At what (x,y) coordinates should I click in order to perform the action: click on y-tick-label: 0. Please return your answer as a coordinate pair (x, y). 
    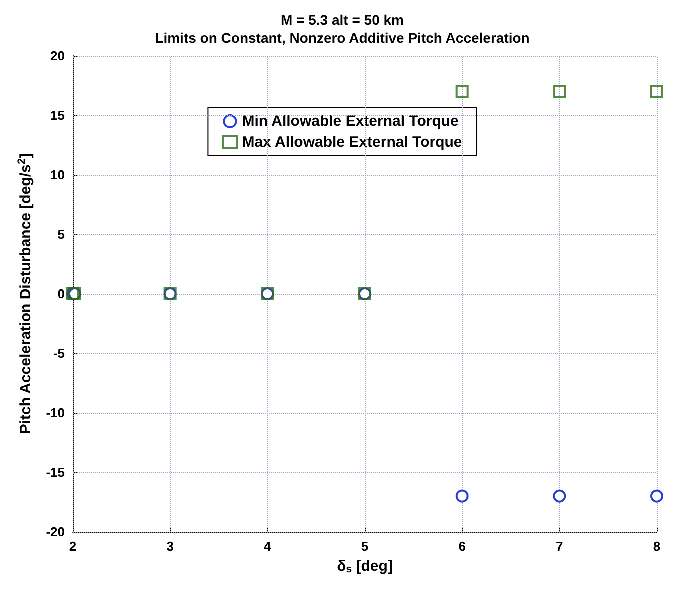
    Looking at the image, I should click on (61, 294).